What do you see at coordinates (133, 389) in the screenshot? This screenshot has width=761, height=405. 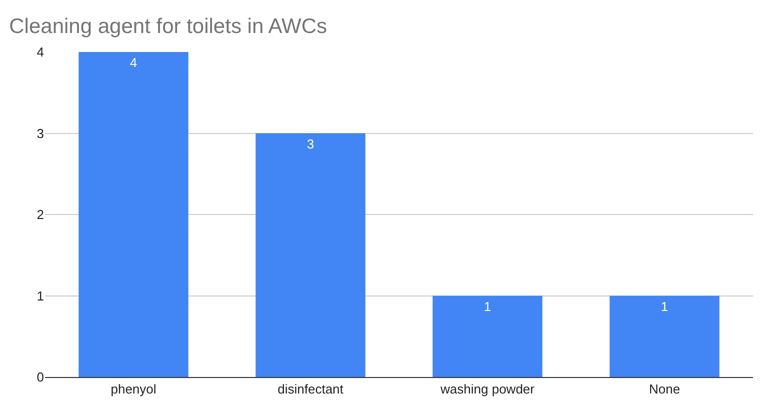 I see `x-tick-label: phenyol` at bounding box center [133, 389].